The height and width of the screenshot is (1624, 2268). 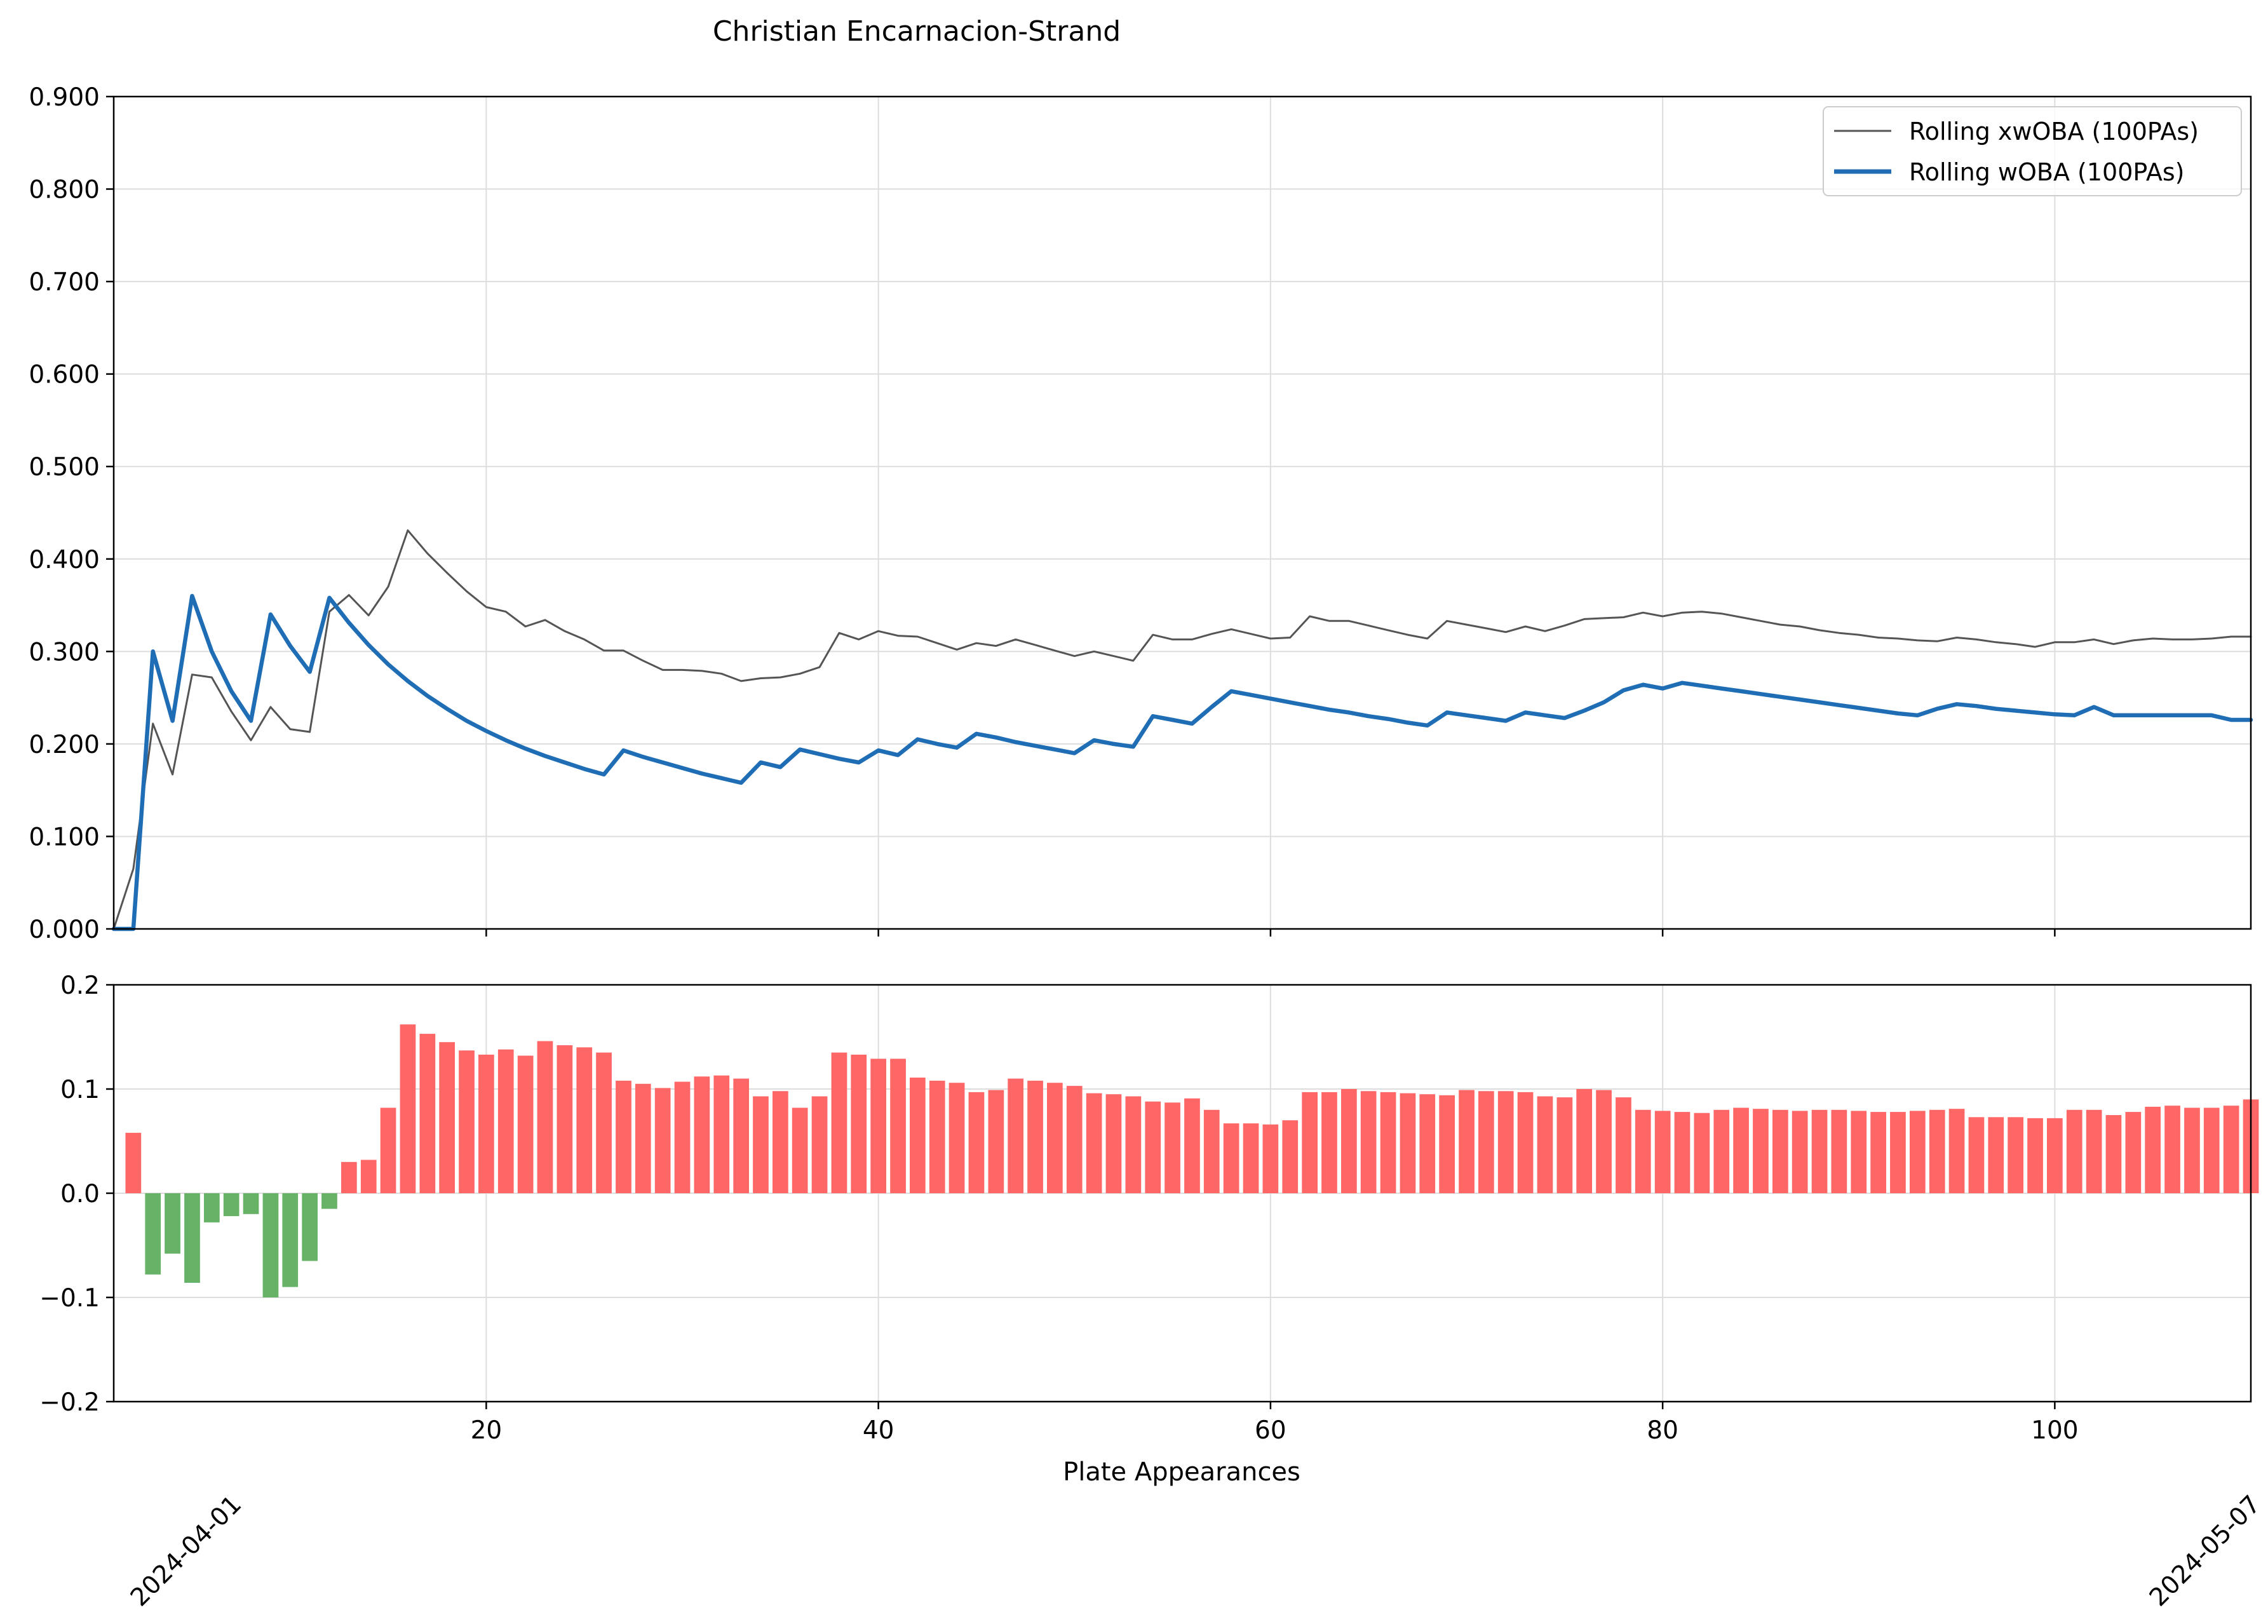 What do you see at coordinates (64, 745) in the screenshot?
I see `top-ytick-label: 0.200` at bounding box center [64, 745].